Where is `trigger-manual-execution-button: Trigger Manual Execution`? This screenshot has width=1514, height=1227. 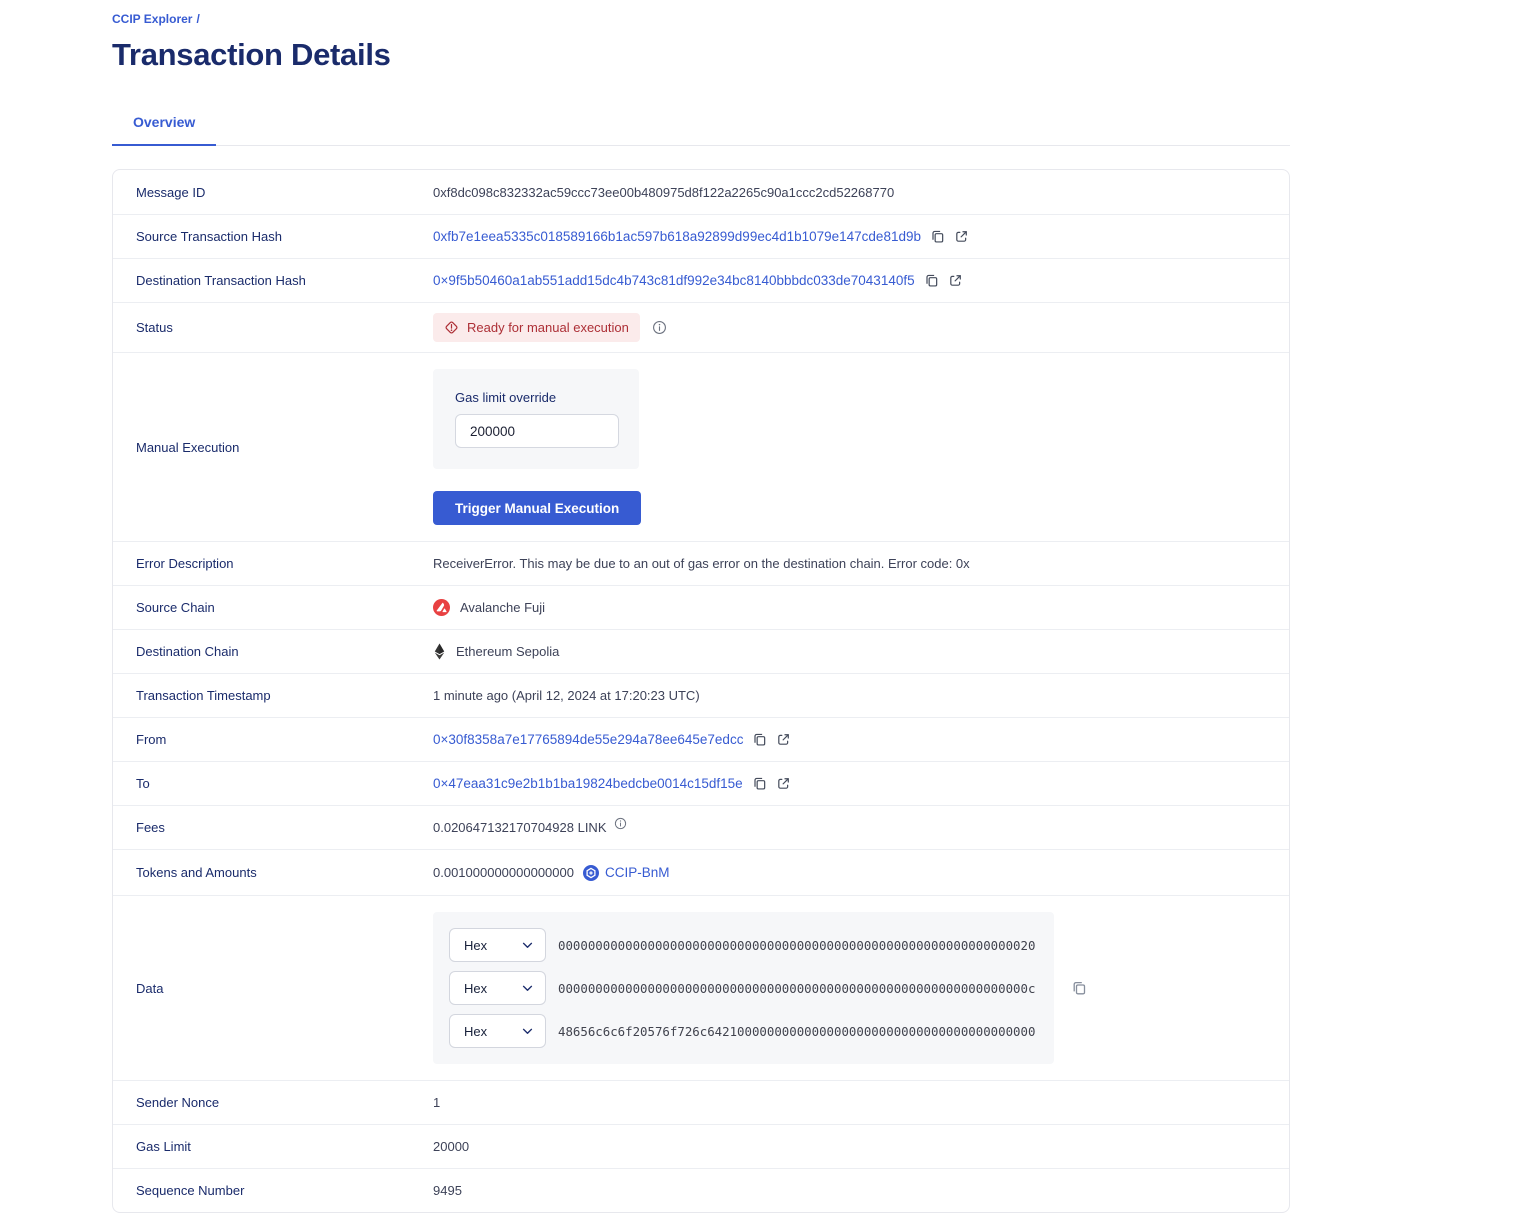 trigger-manual-execution-button: Trigger Manual Execution is located at coordinates (537, 508).